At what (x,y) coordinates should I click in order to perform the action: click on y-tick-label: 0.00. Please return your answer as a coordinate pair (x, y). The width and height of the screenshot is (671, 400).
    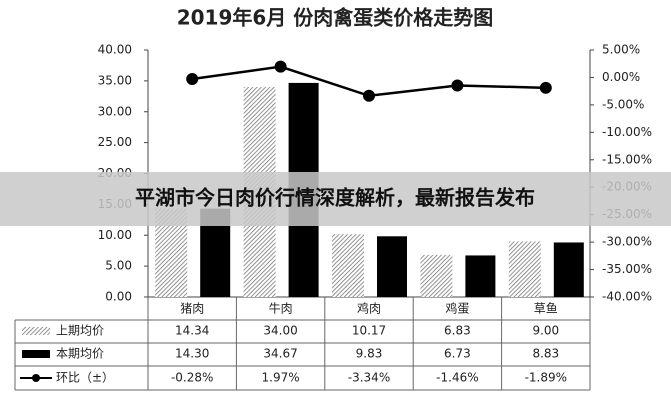
    Looking at the image, I should click on (118, 297).